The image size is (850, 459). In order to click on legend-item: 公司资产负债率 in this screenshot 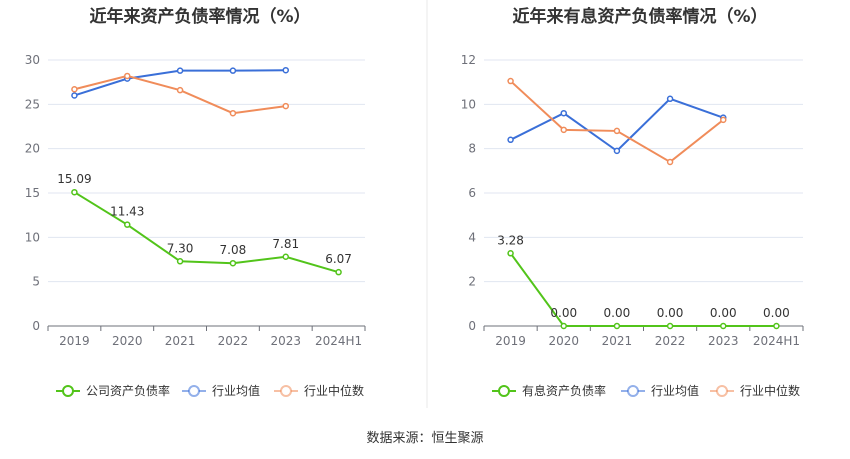, I will do `click(113, 390)`.